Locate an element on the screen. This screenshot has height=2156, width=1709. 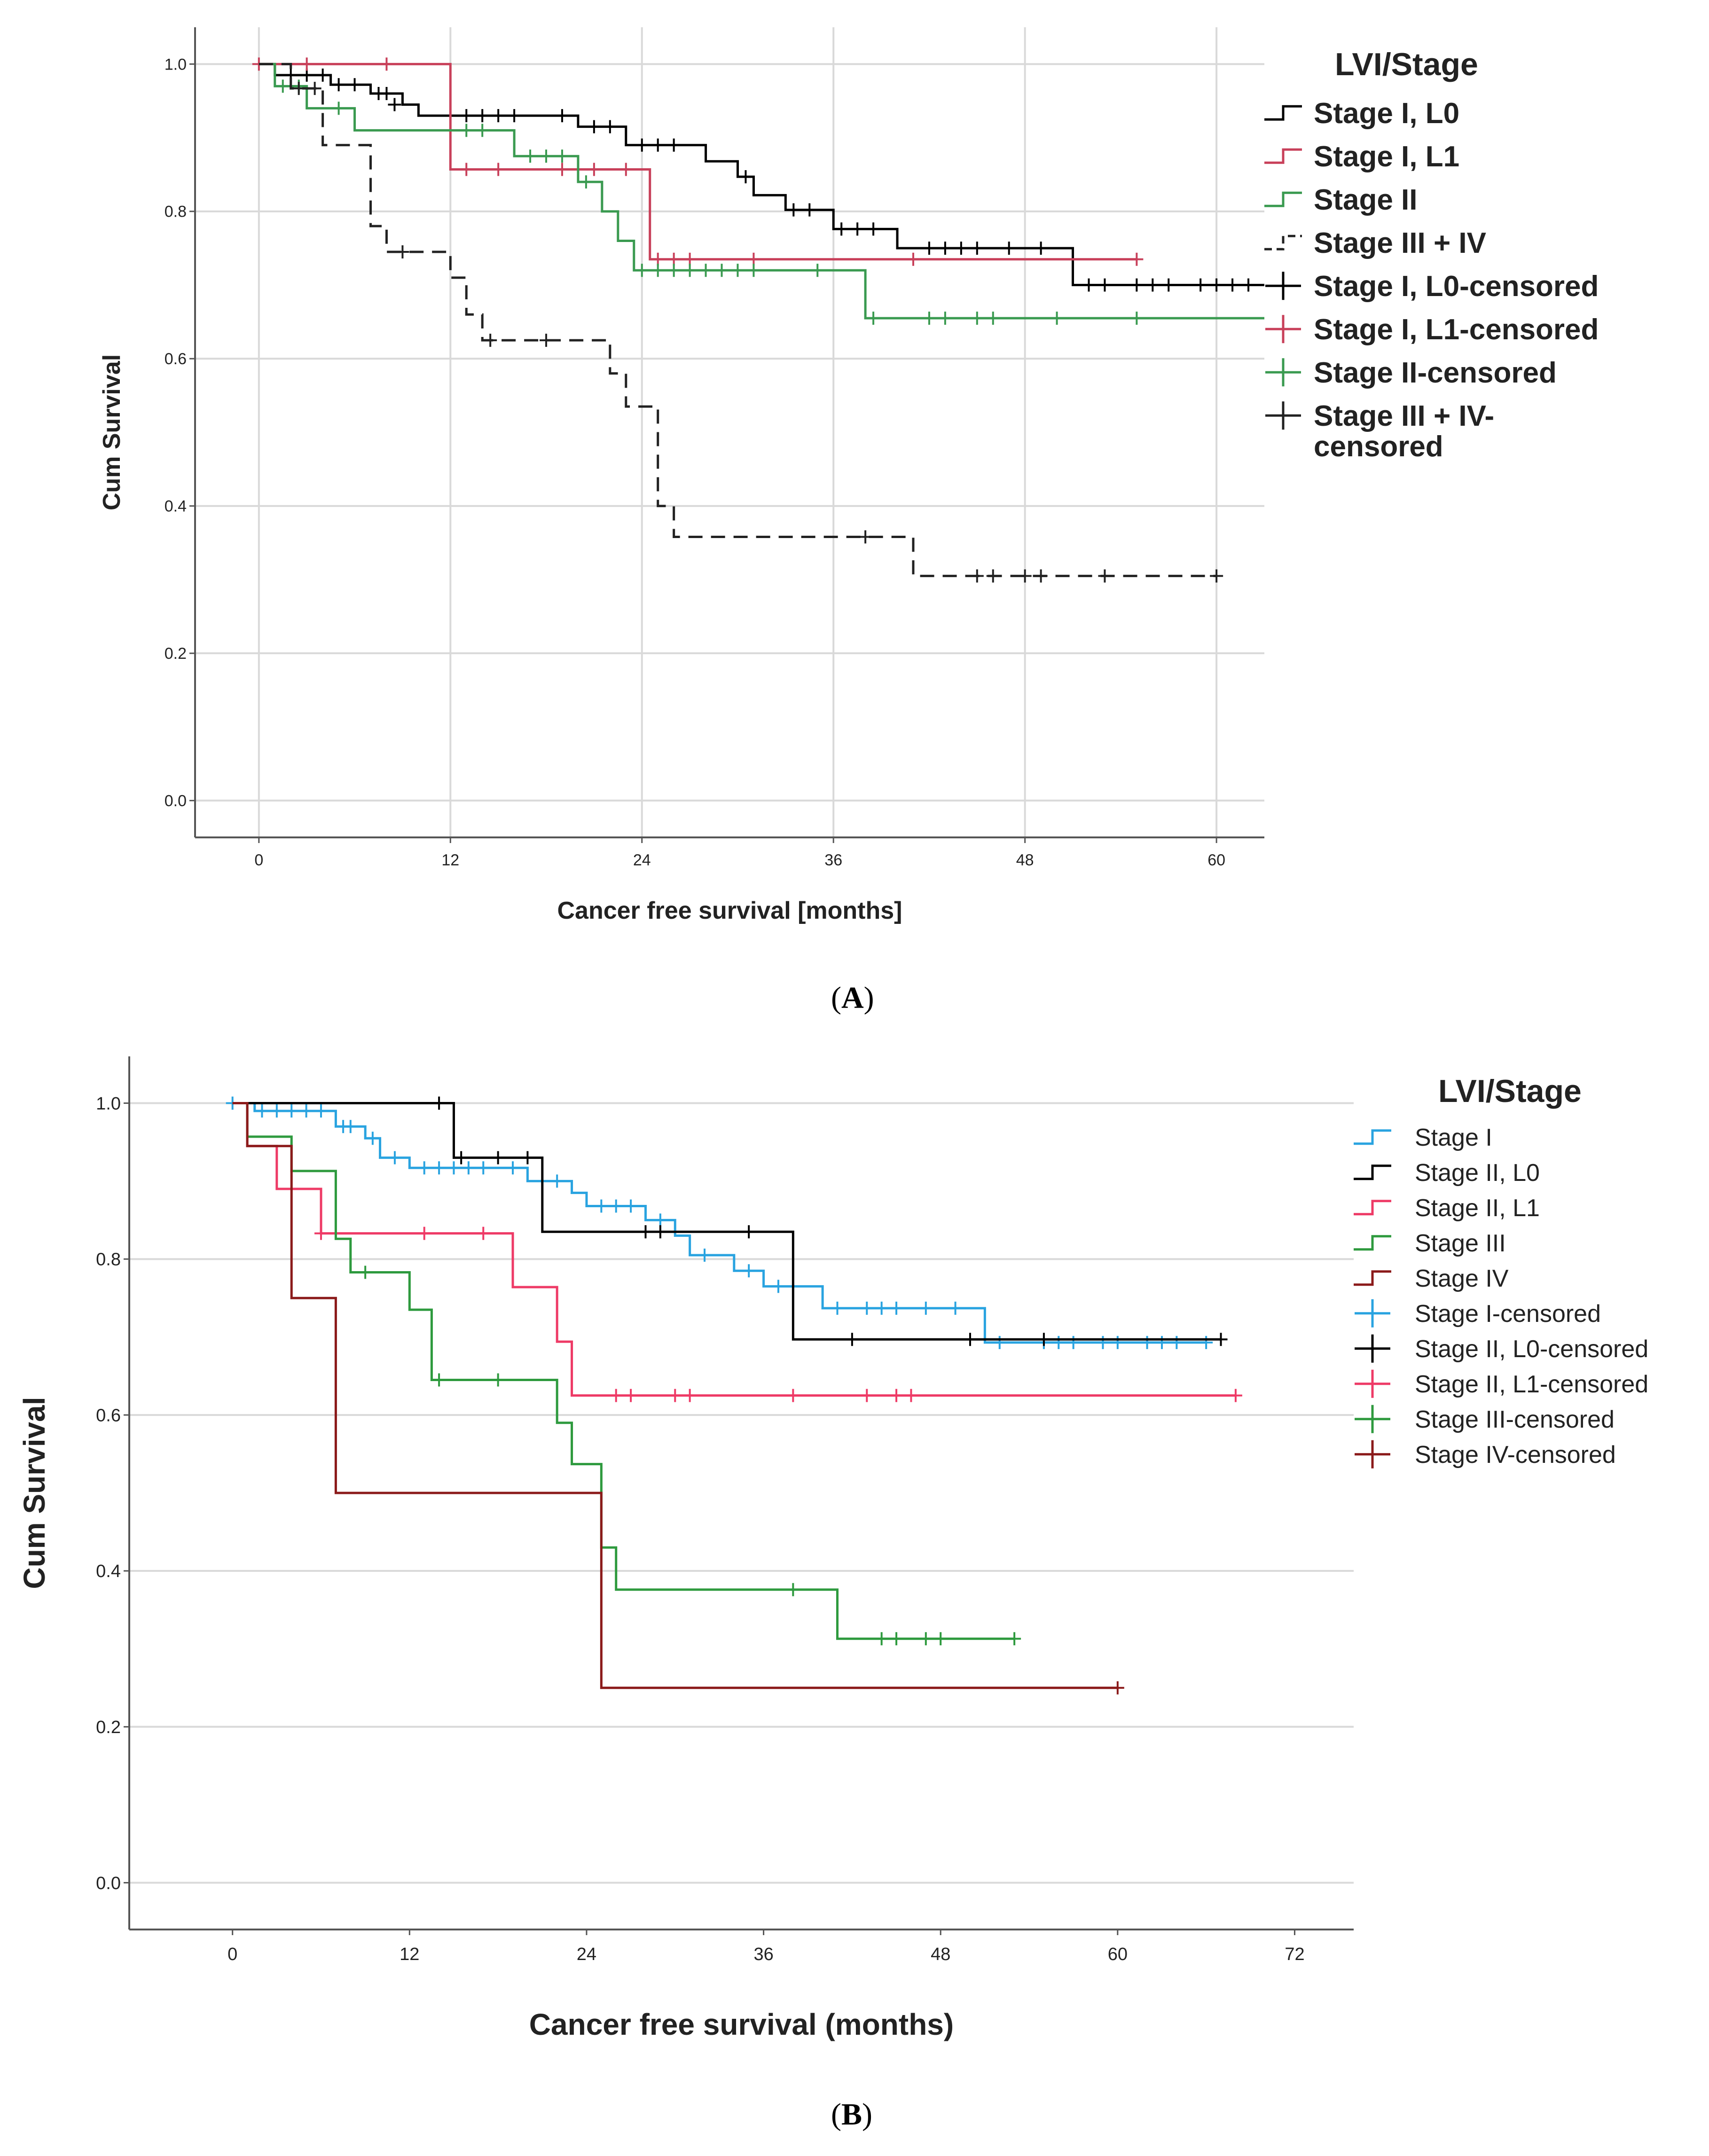
chart-b-legend-label-line: Stage IV is located at coordinates (1462, 1279).